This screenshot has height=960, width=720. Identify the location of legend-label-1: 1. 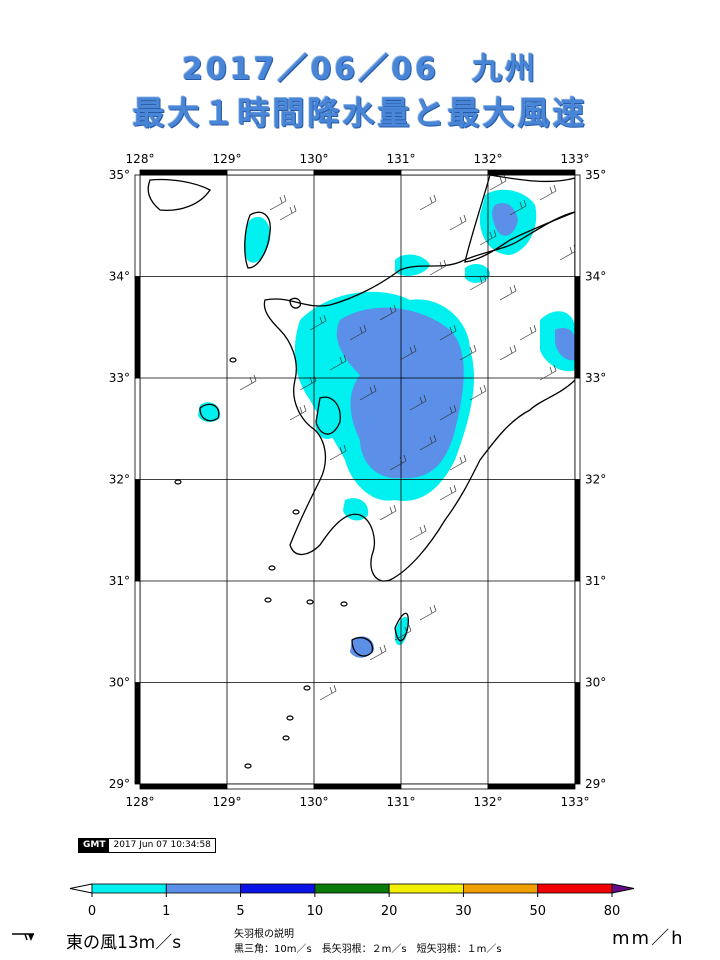
(166, 911).